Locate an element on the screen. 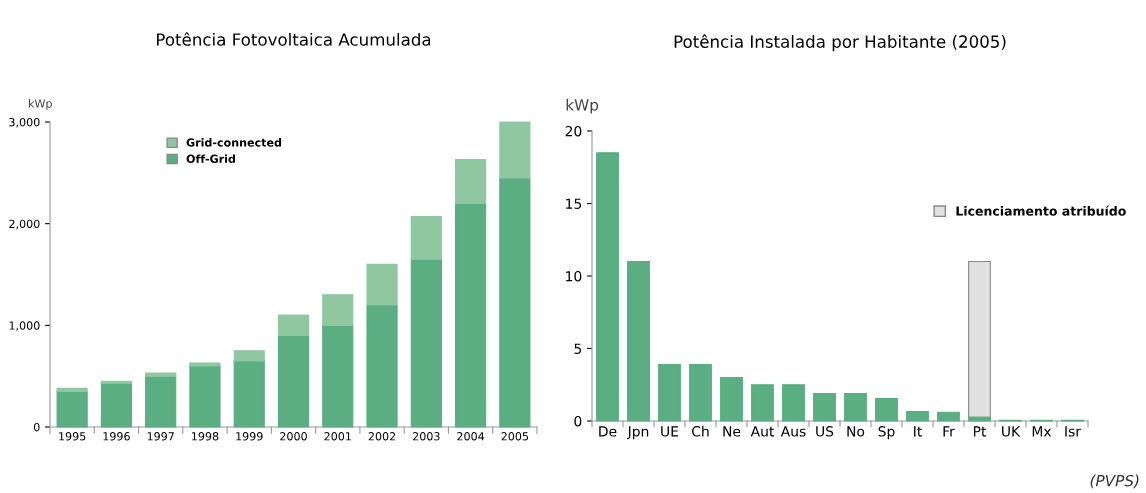 Image resolution: width=1146 pixels, height=493 pixels. x-tick-label: Fr is located at coordinates (949, 431).